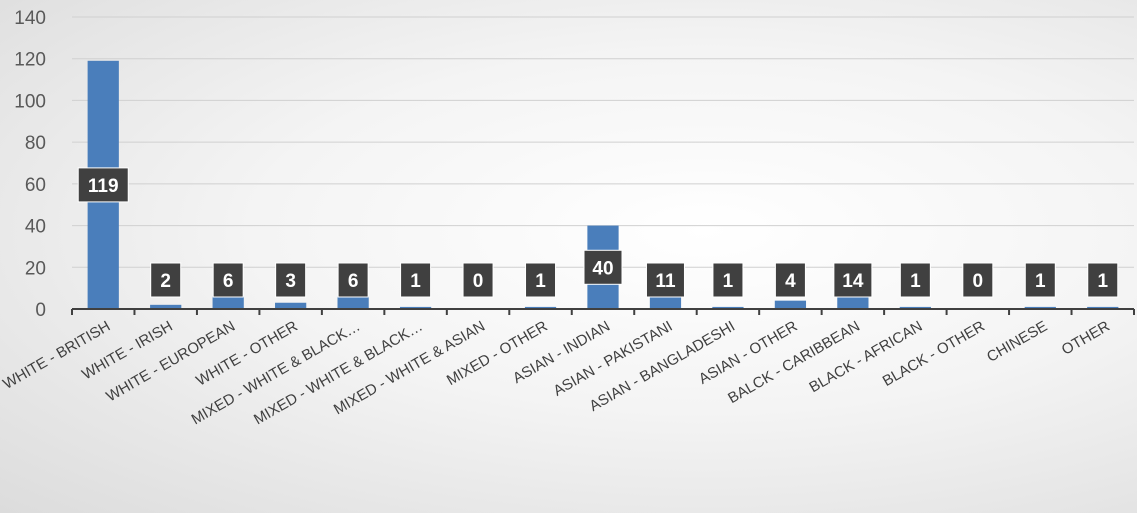 Image resolution: width=1137 pixels, height=513 pixels. What do you see at coordinates (35, 268) in the screenshot?
I see `y-tick-label: 20` at bounding box center [35, 268].